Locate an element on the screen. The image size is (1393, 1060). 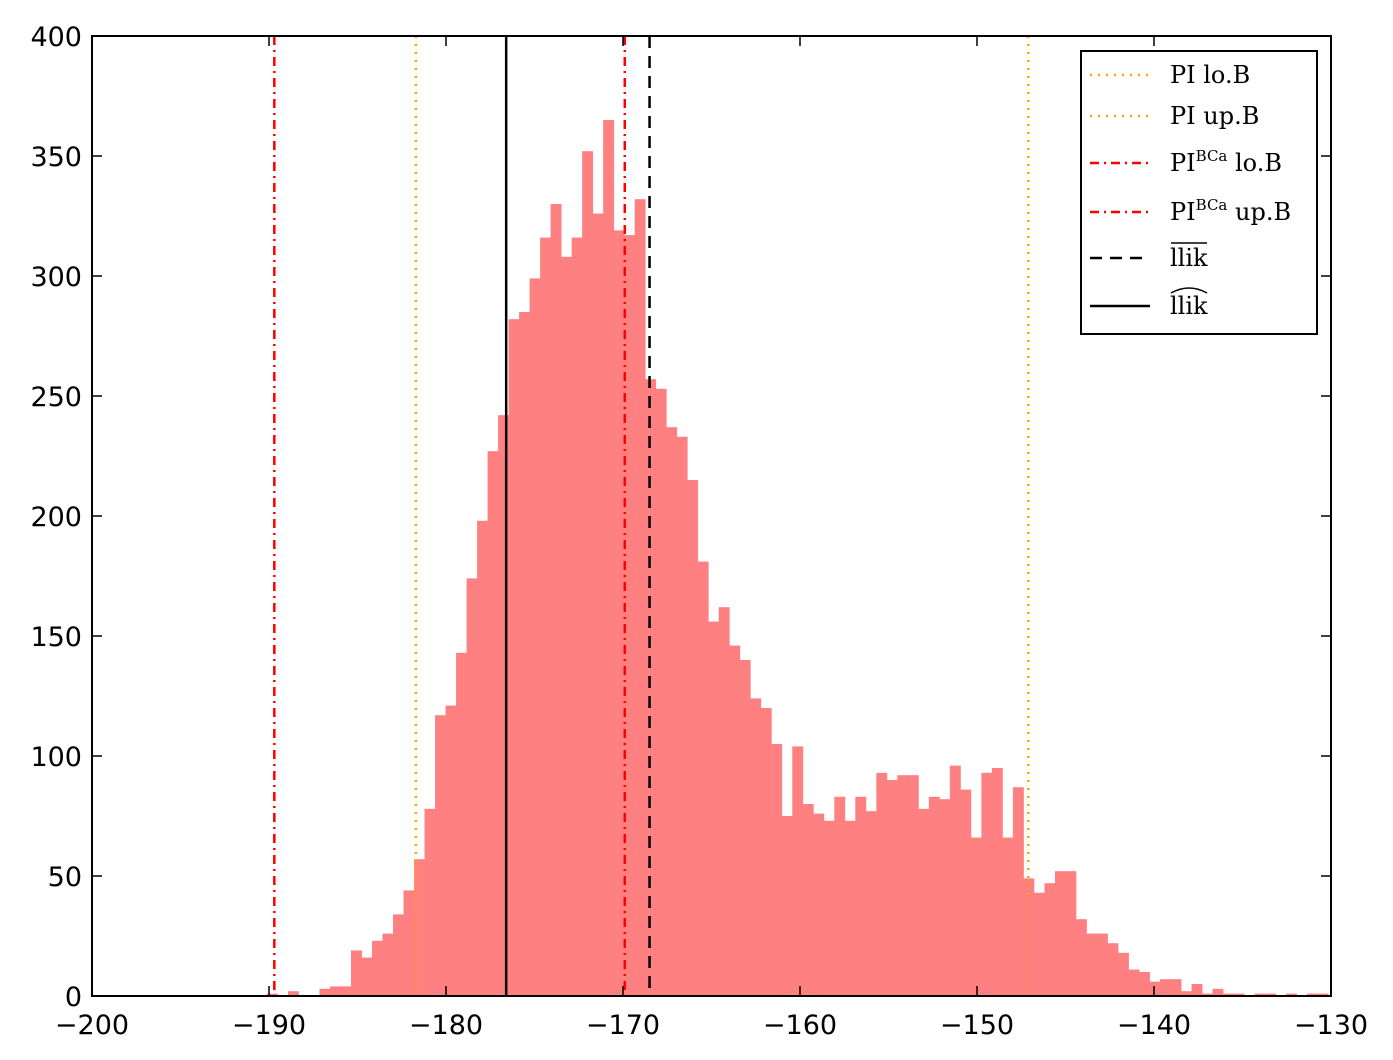
y-tick-label: 50 is located at coordinates (65, 877).